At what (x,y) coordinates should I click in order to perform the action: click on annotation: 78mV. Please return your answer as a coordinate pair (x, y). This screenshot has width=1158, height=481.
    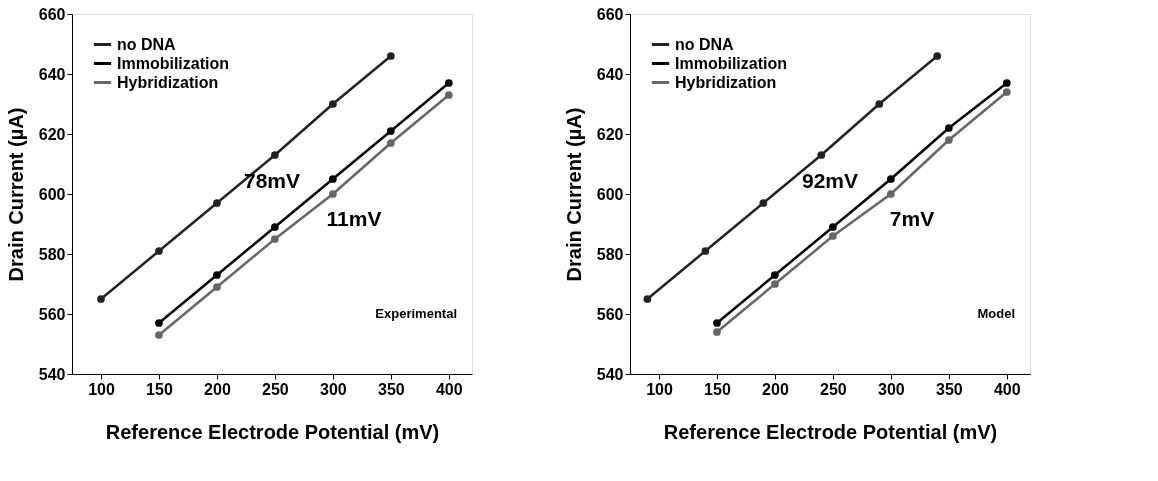
    Looking at the image, I should click on (272, 180).